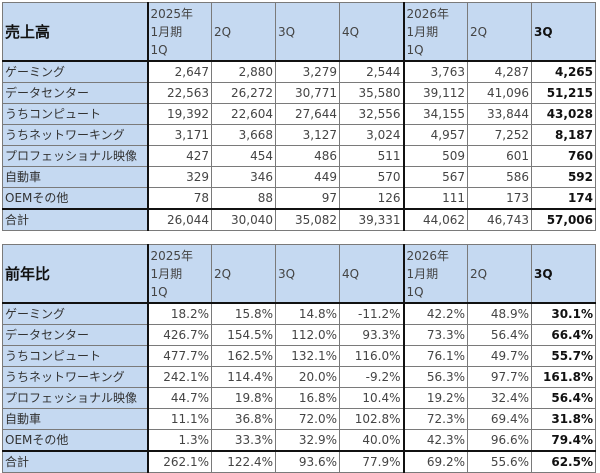 Image resolution: width=600 pixels, height=473 pixels. I want to click on cell-value: 3,668, so click(243, 135).